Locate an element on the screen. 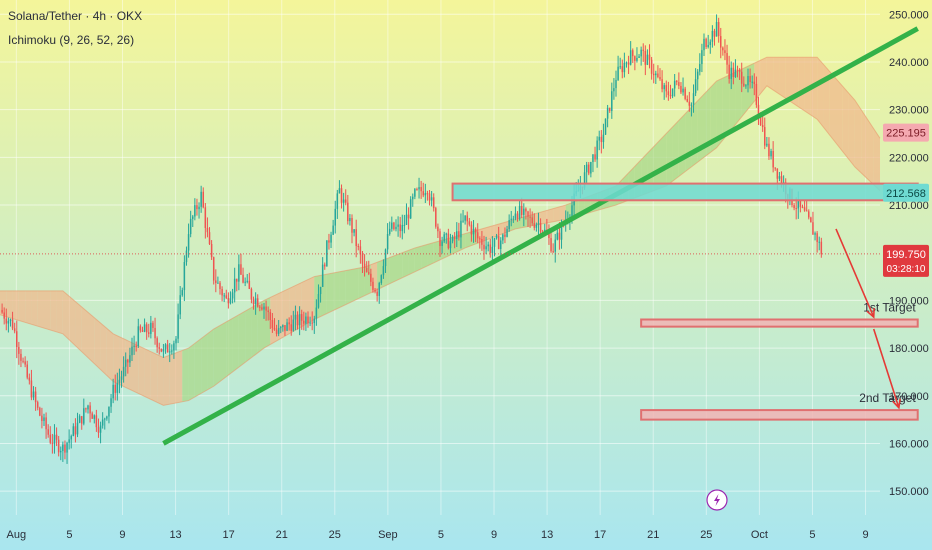 The width and height of the screenshot is (932, 550). price-label-value: 225.195 is located at coordinates (906, 134).